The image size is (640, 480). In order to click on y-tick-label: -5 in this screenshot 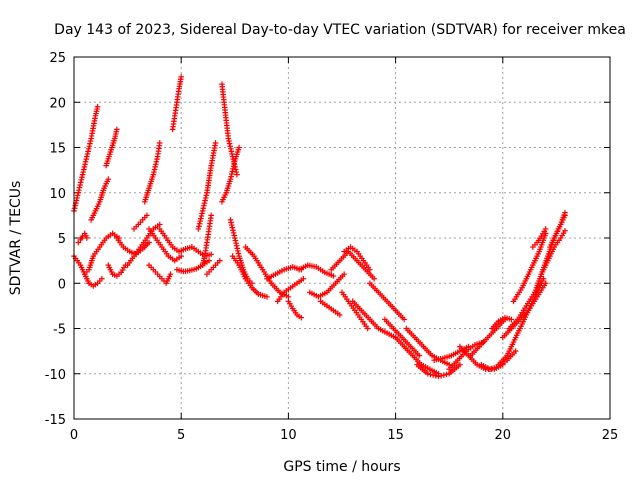, I will do `click(59, 330)`.